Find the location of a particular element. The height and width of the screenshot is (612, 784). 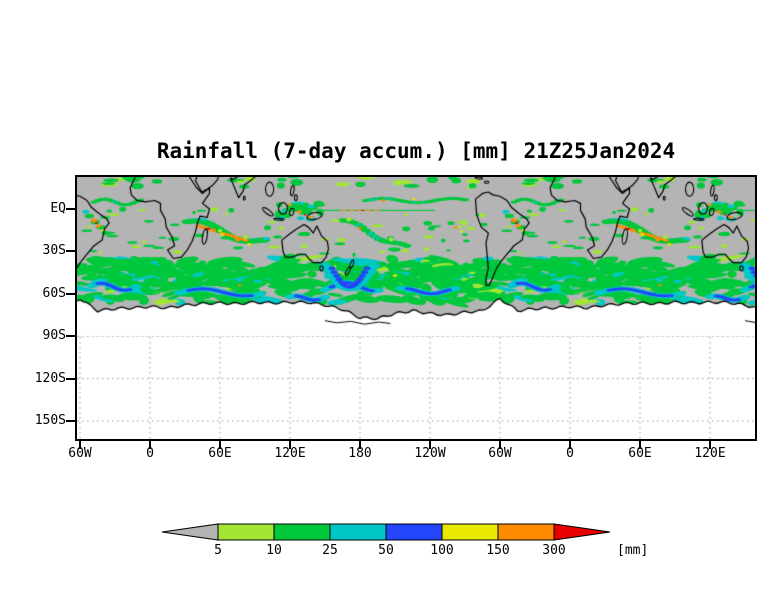

legend-unit-label: [mm] is located at coordinates (632, 550).